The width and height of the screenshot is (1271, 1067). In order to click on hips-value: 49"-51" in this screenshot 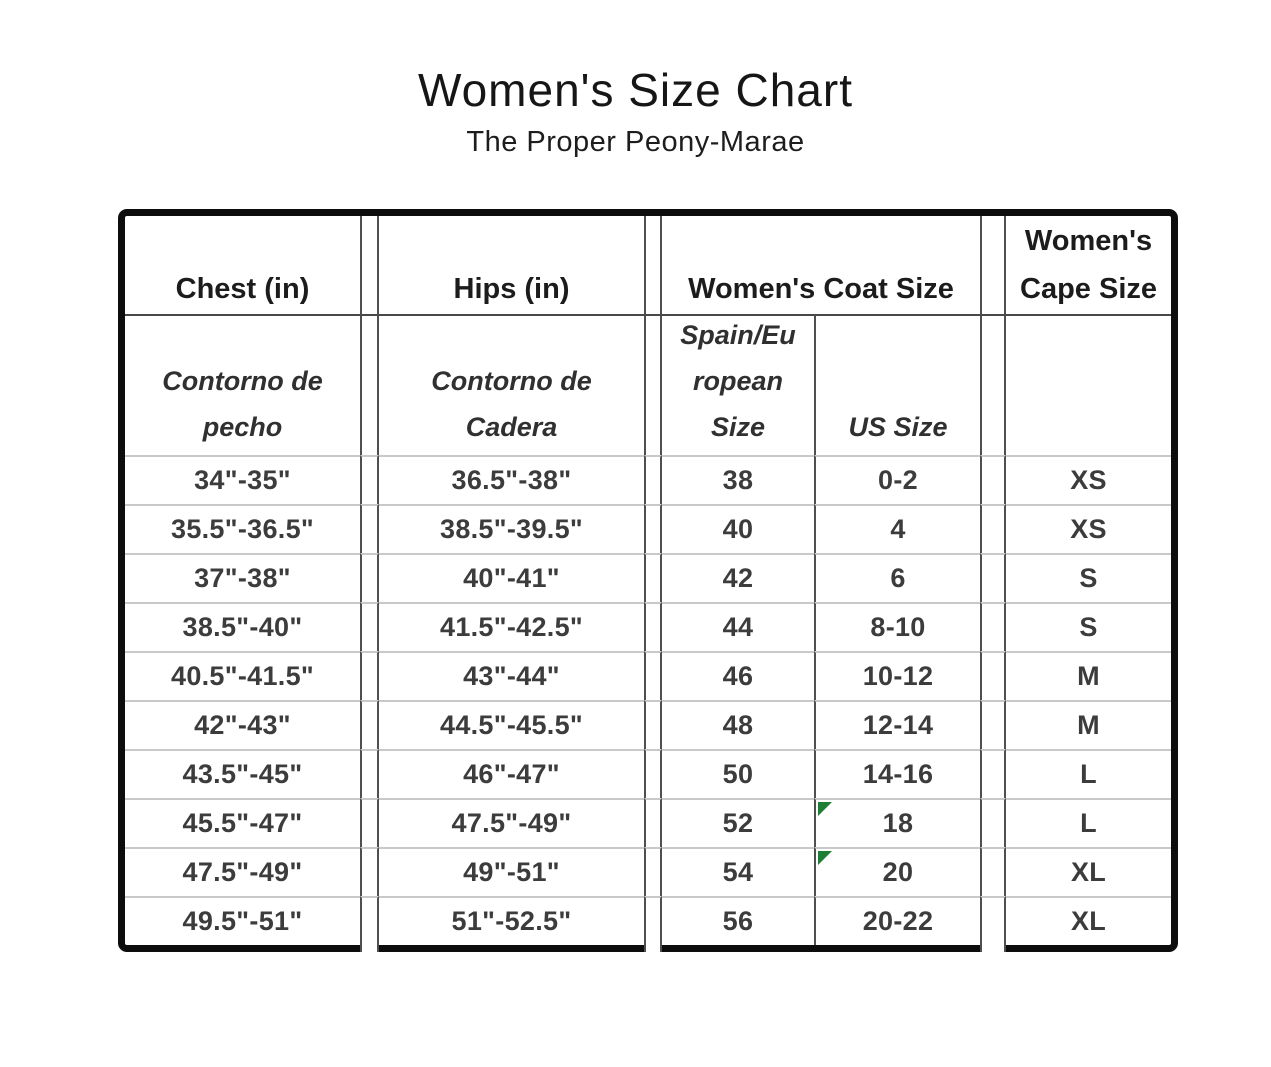, I will do `click(511, 871)`.